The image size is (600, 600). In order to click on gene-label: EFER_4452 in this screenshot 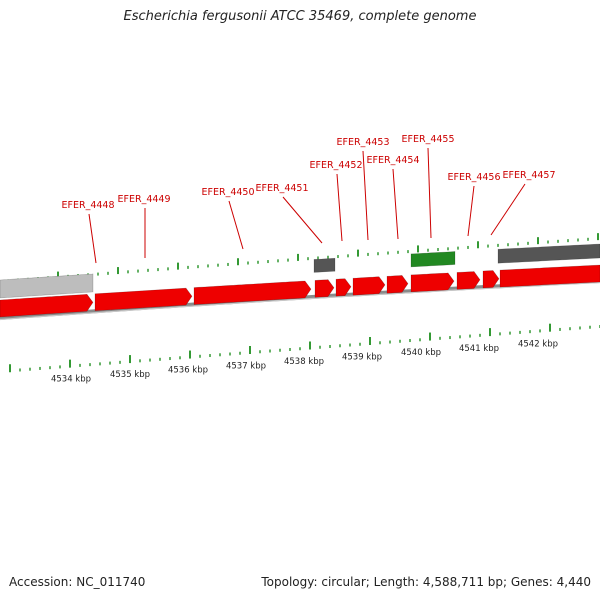, I will do `click(336, 165)`.